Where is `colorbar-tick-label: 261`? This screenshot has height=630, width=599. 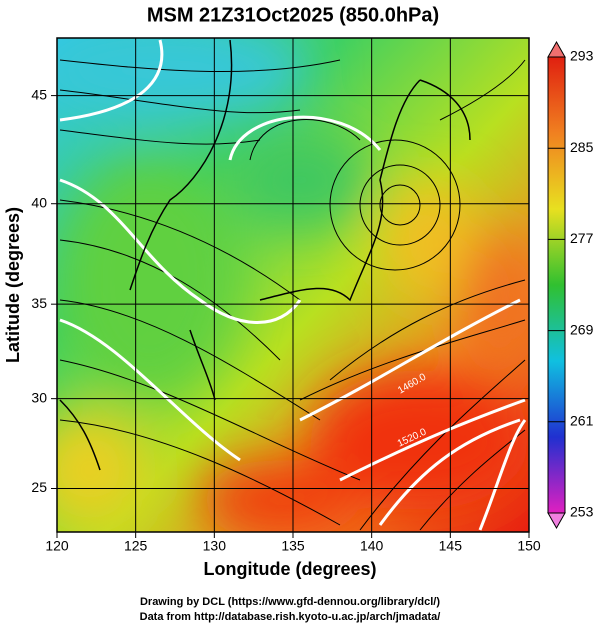
colorbar-tick-label: 261 is located at coordinates (582, 421).